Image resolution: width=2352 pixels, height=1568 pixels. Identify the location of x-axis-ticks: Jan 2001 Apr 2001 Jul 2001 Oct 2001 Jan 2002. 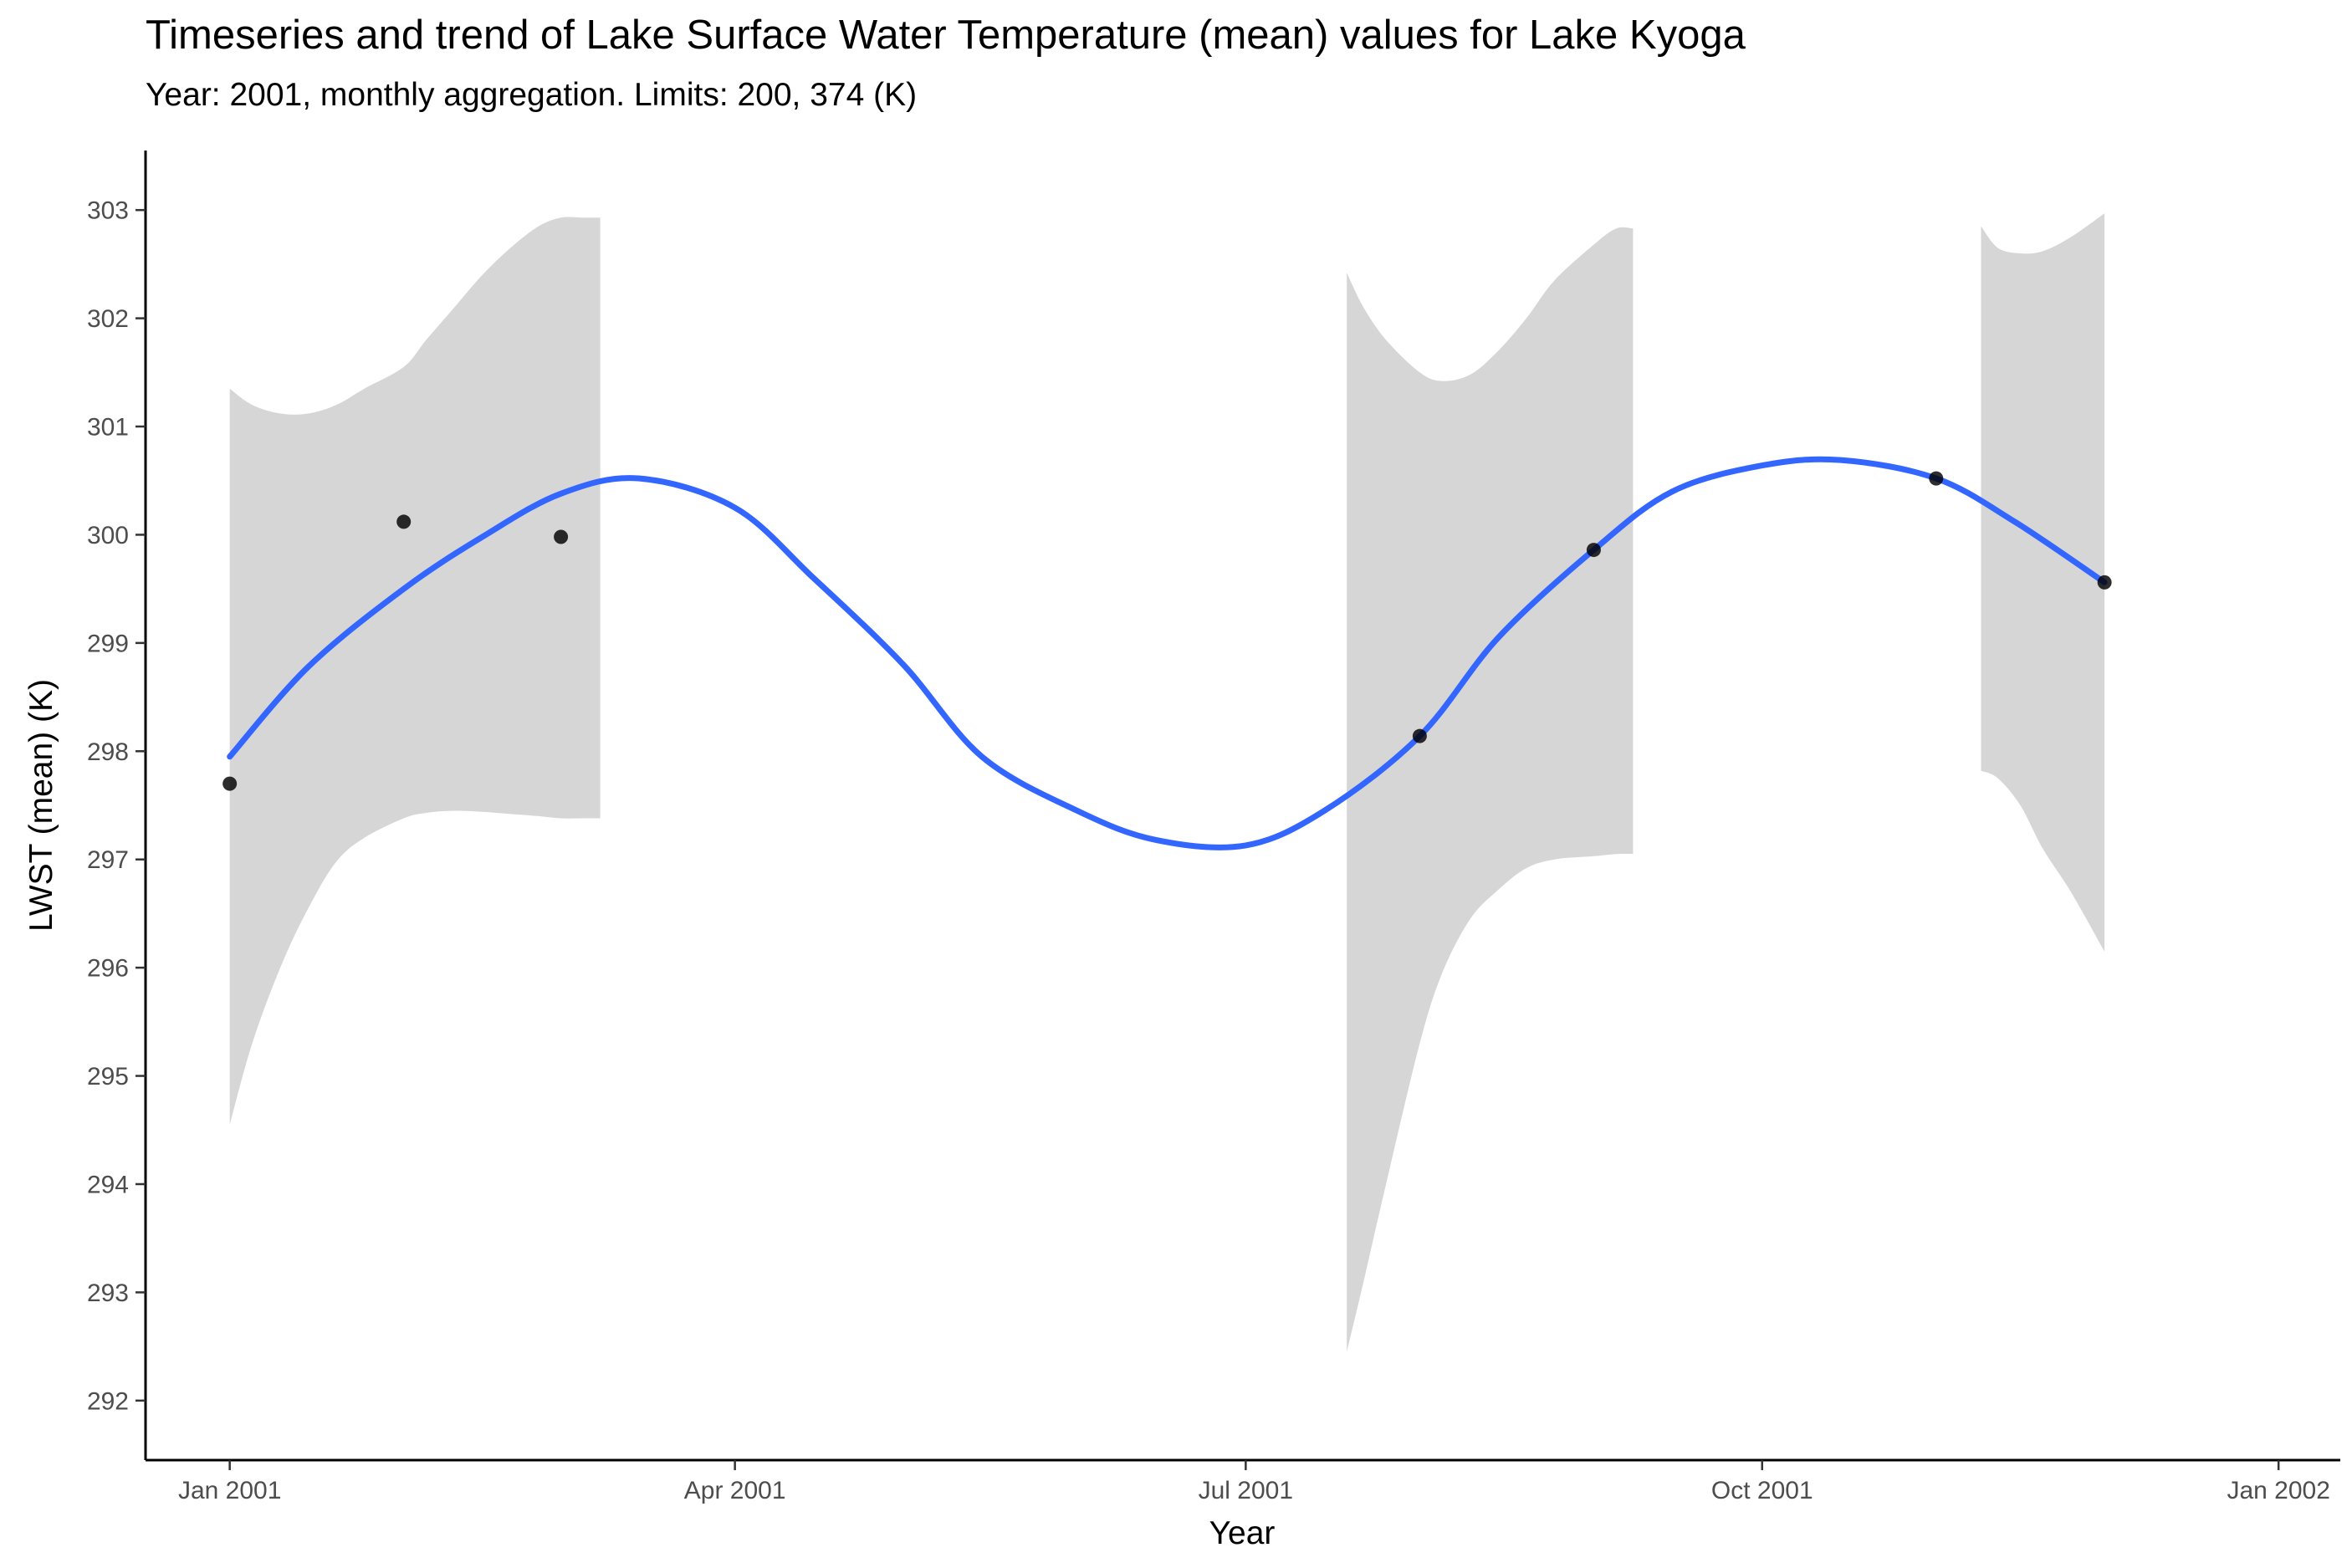
(1254, 1482).